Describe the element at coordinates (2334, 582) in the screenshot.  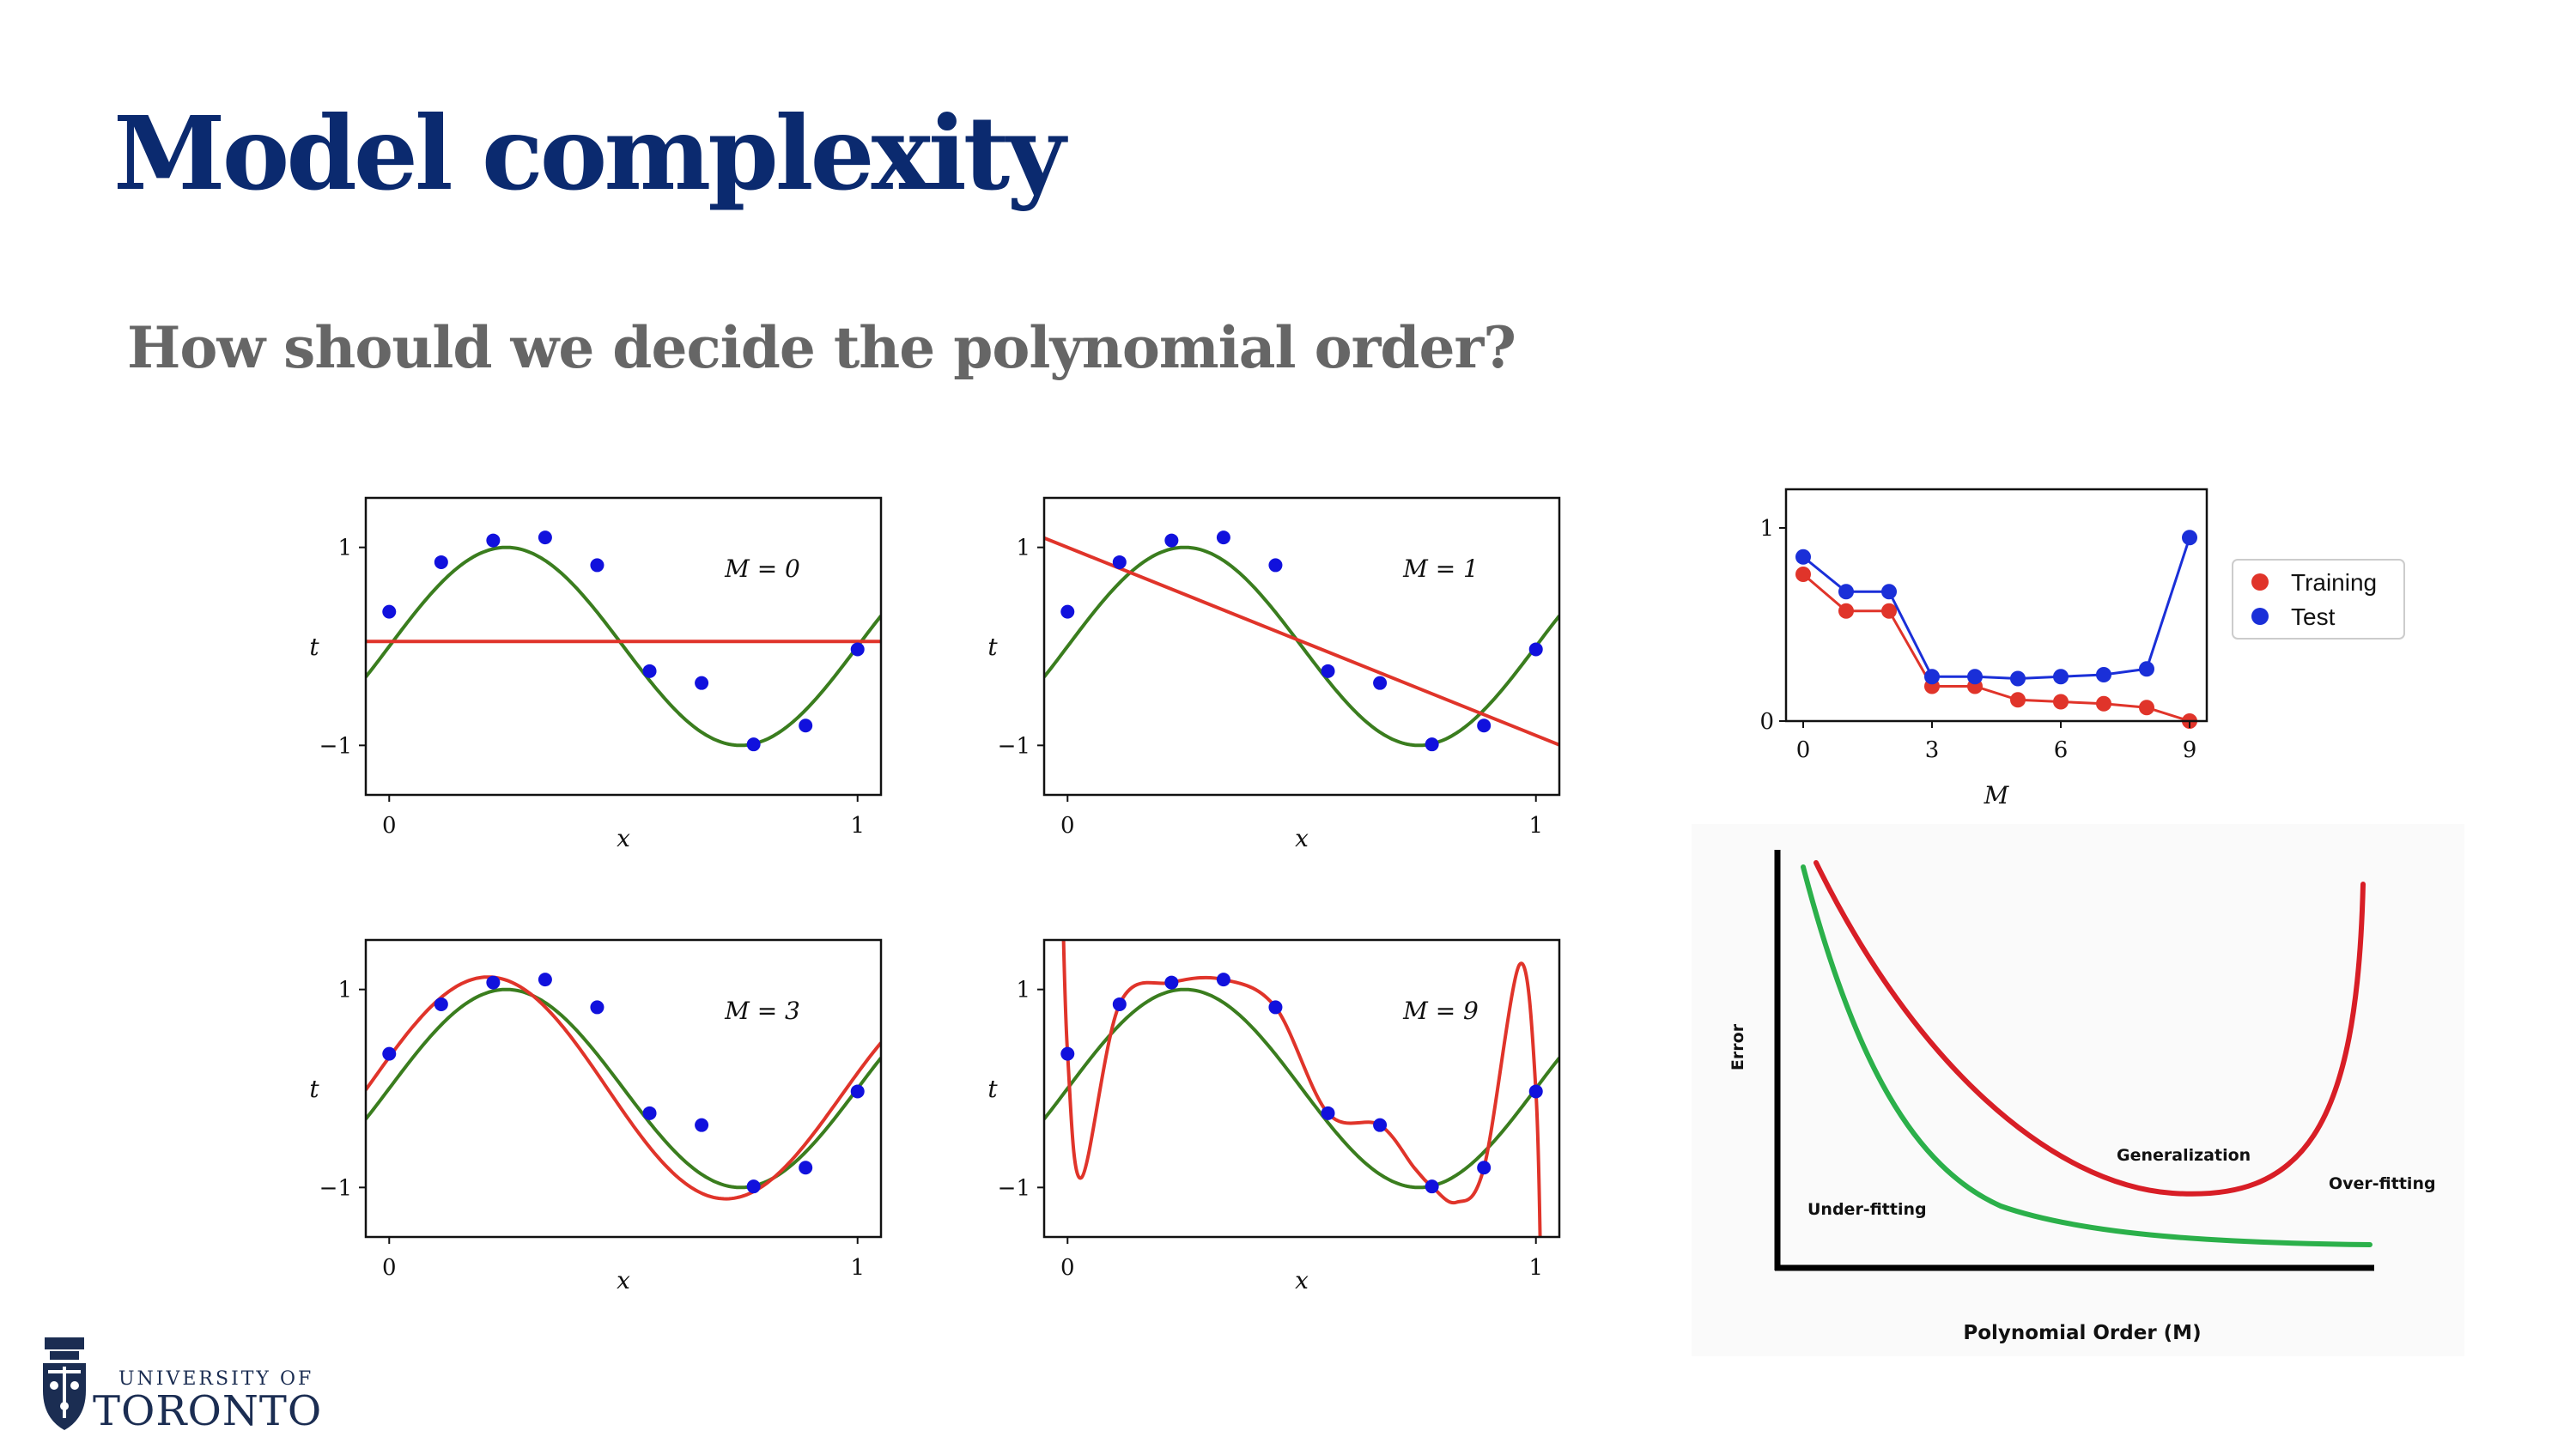
I see `legend-entry: Training` at that location.